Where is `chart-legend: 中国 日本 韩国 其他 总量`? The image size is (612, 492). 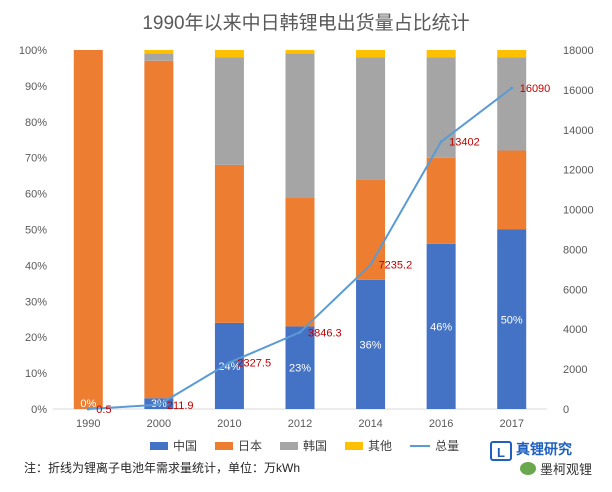 chart-legend: 中国 日本 韩国 其他 总量 is located at coordinates (304, 445).